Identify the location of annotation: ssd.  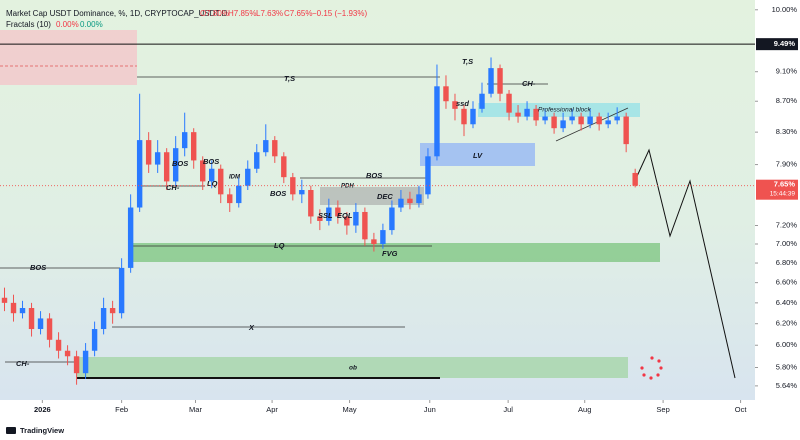
(462, 103).